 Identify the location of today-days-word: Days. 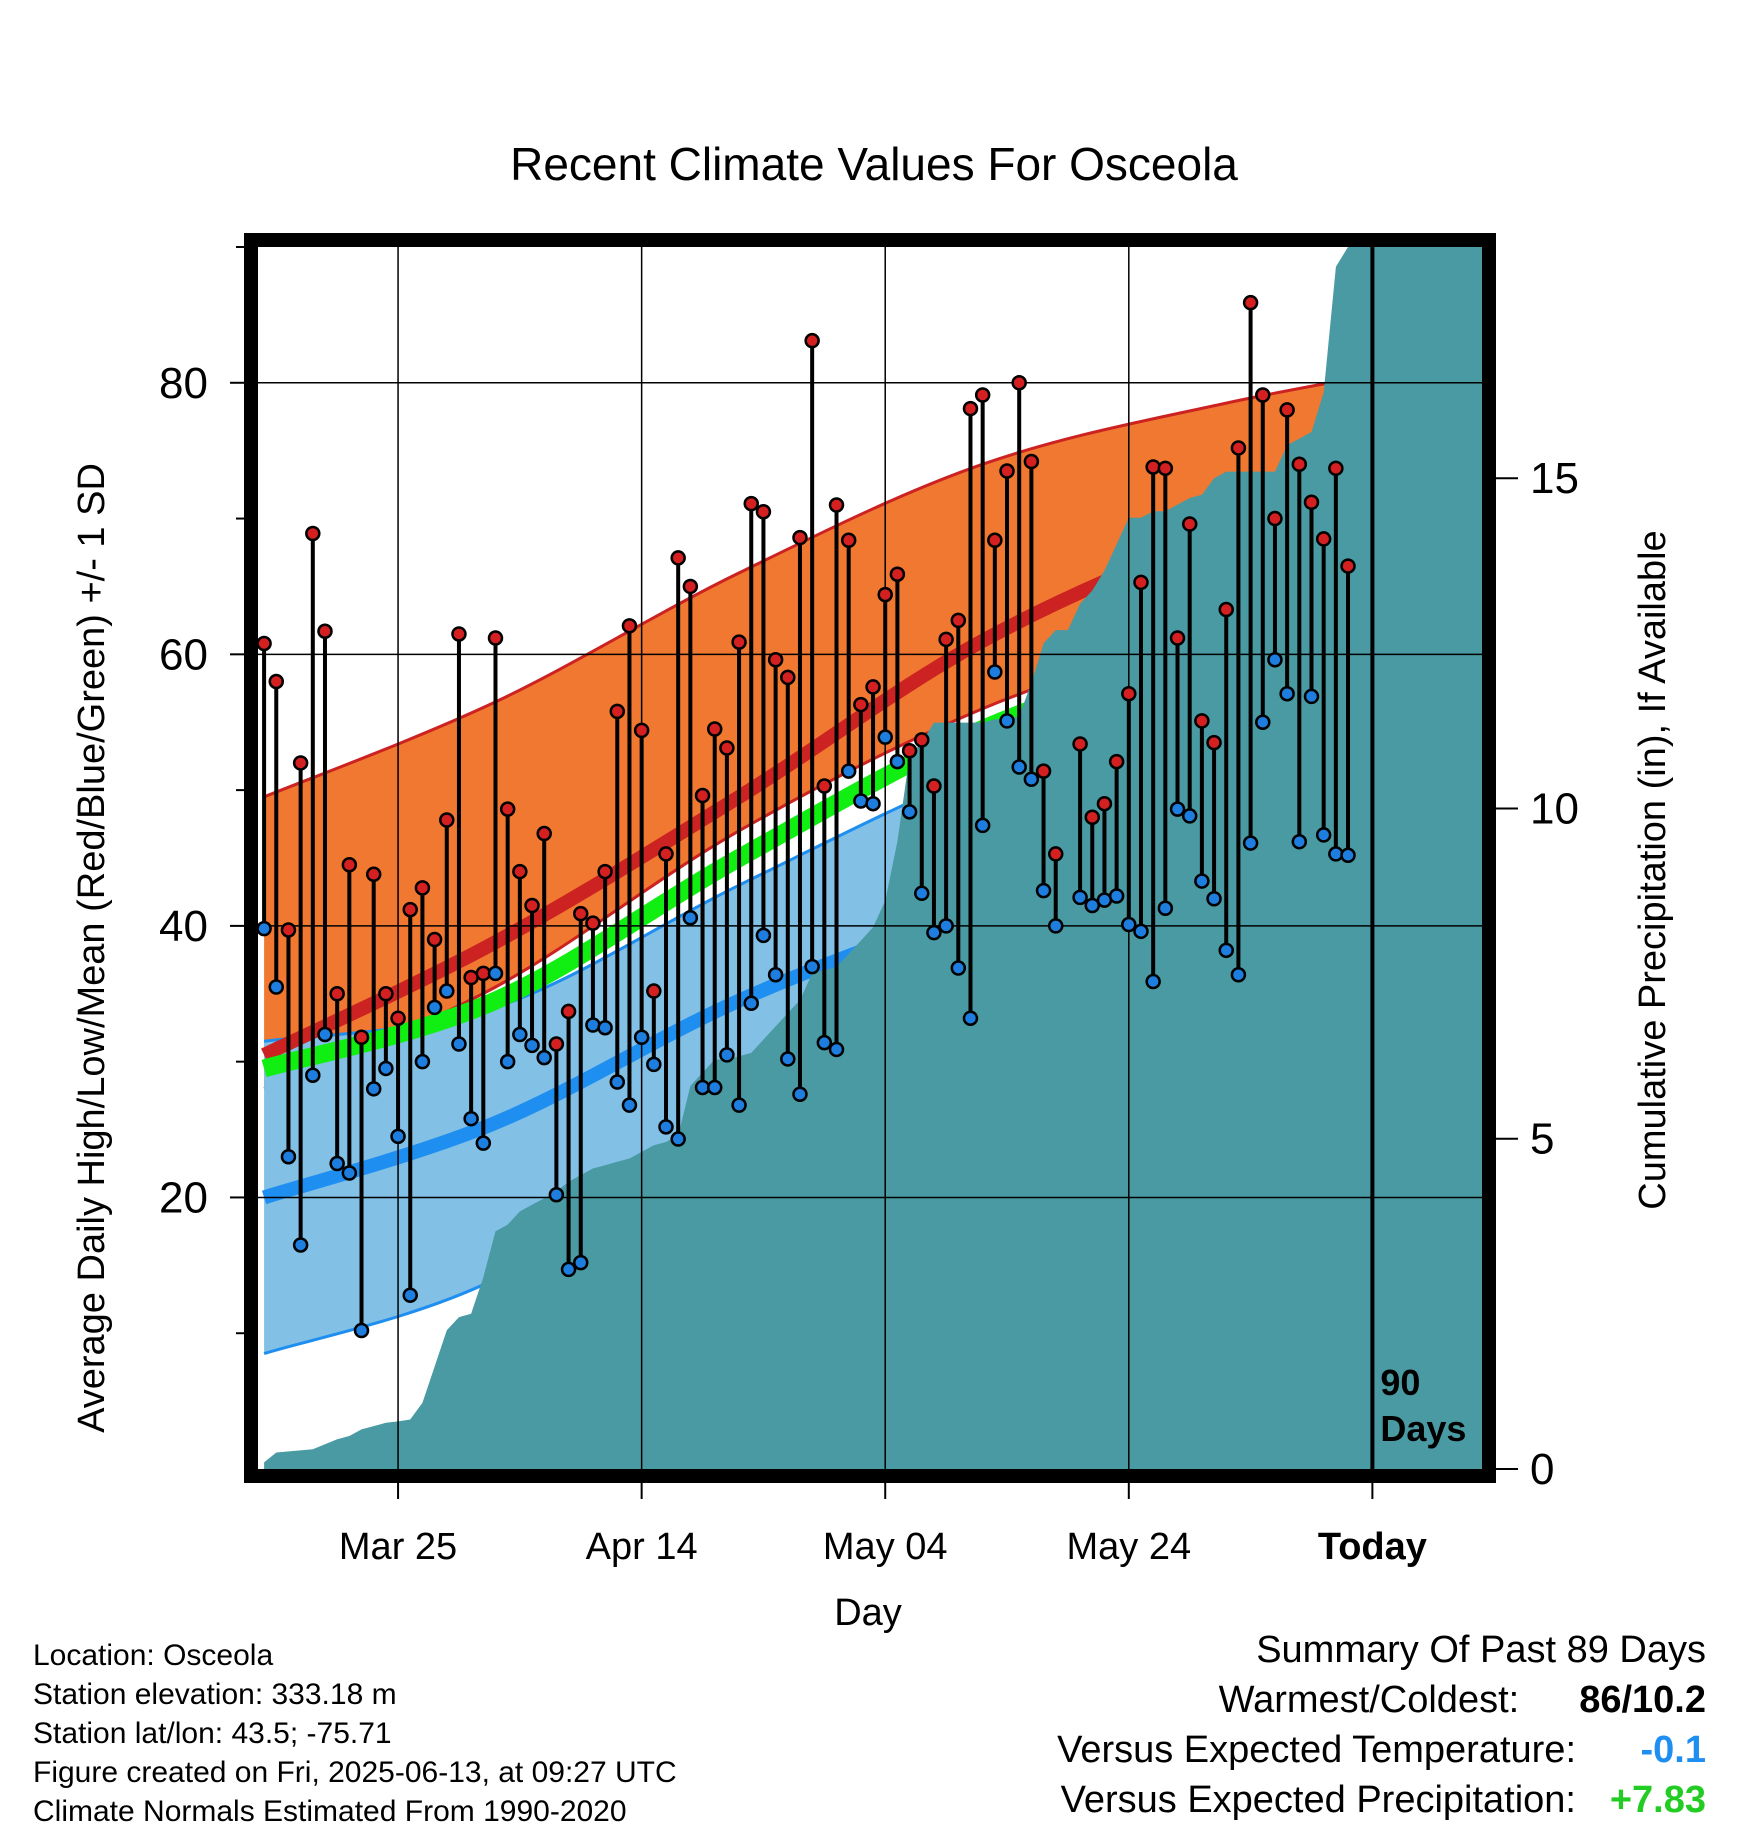
(1423, 1428).